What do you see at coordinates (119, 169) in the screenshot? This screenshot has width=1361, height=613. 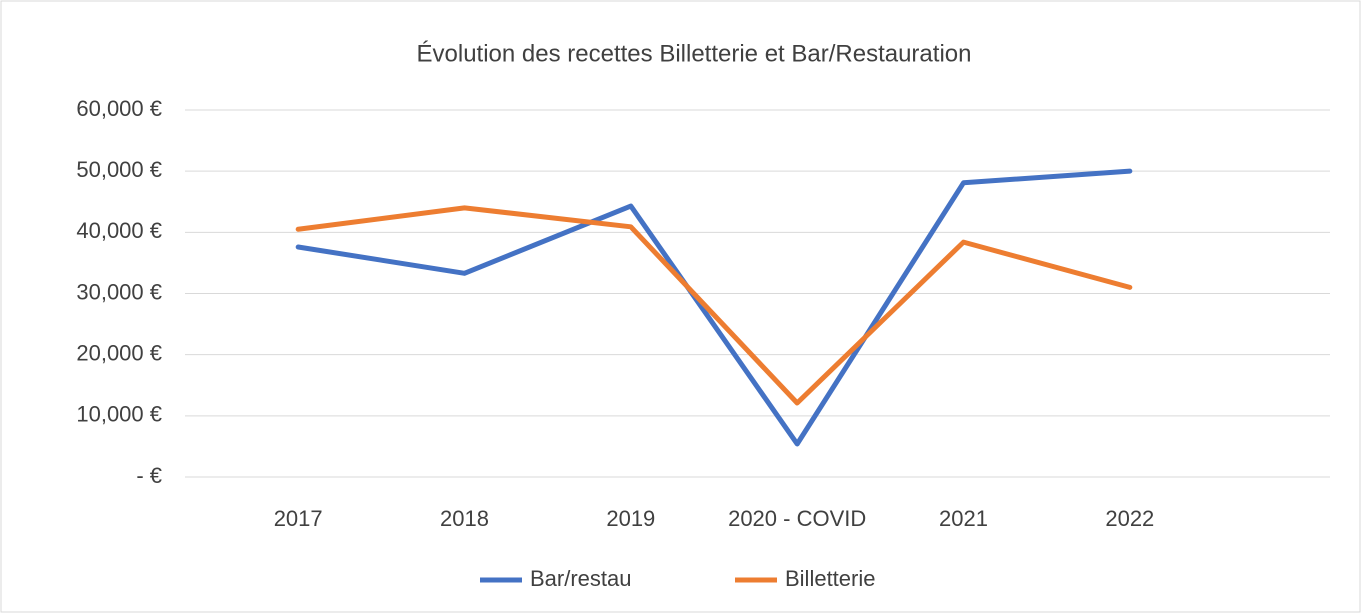 I see `y-tick-label: 50,000 €` at bounding box center [119, 169].